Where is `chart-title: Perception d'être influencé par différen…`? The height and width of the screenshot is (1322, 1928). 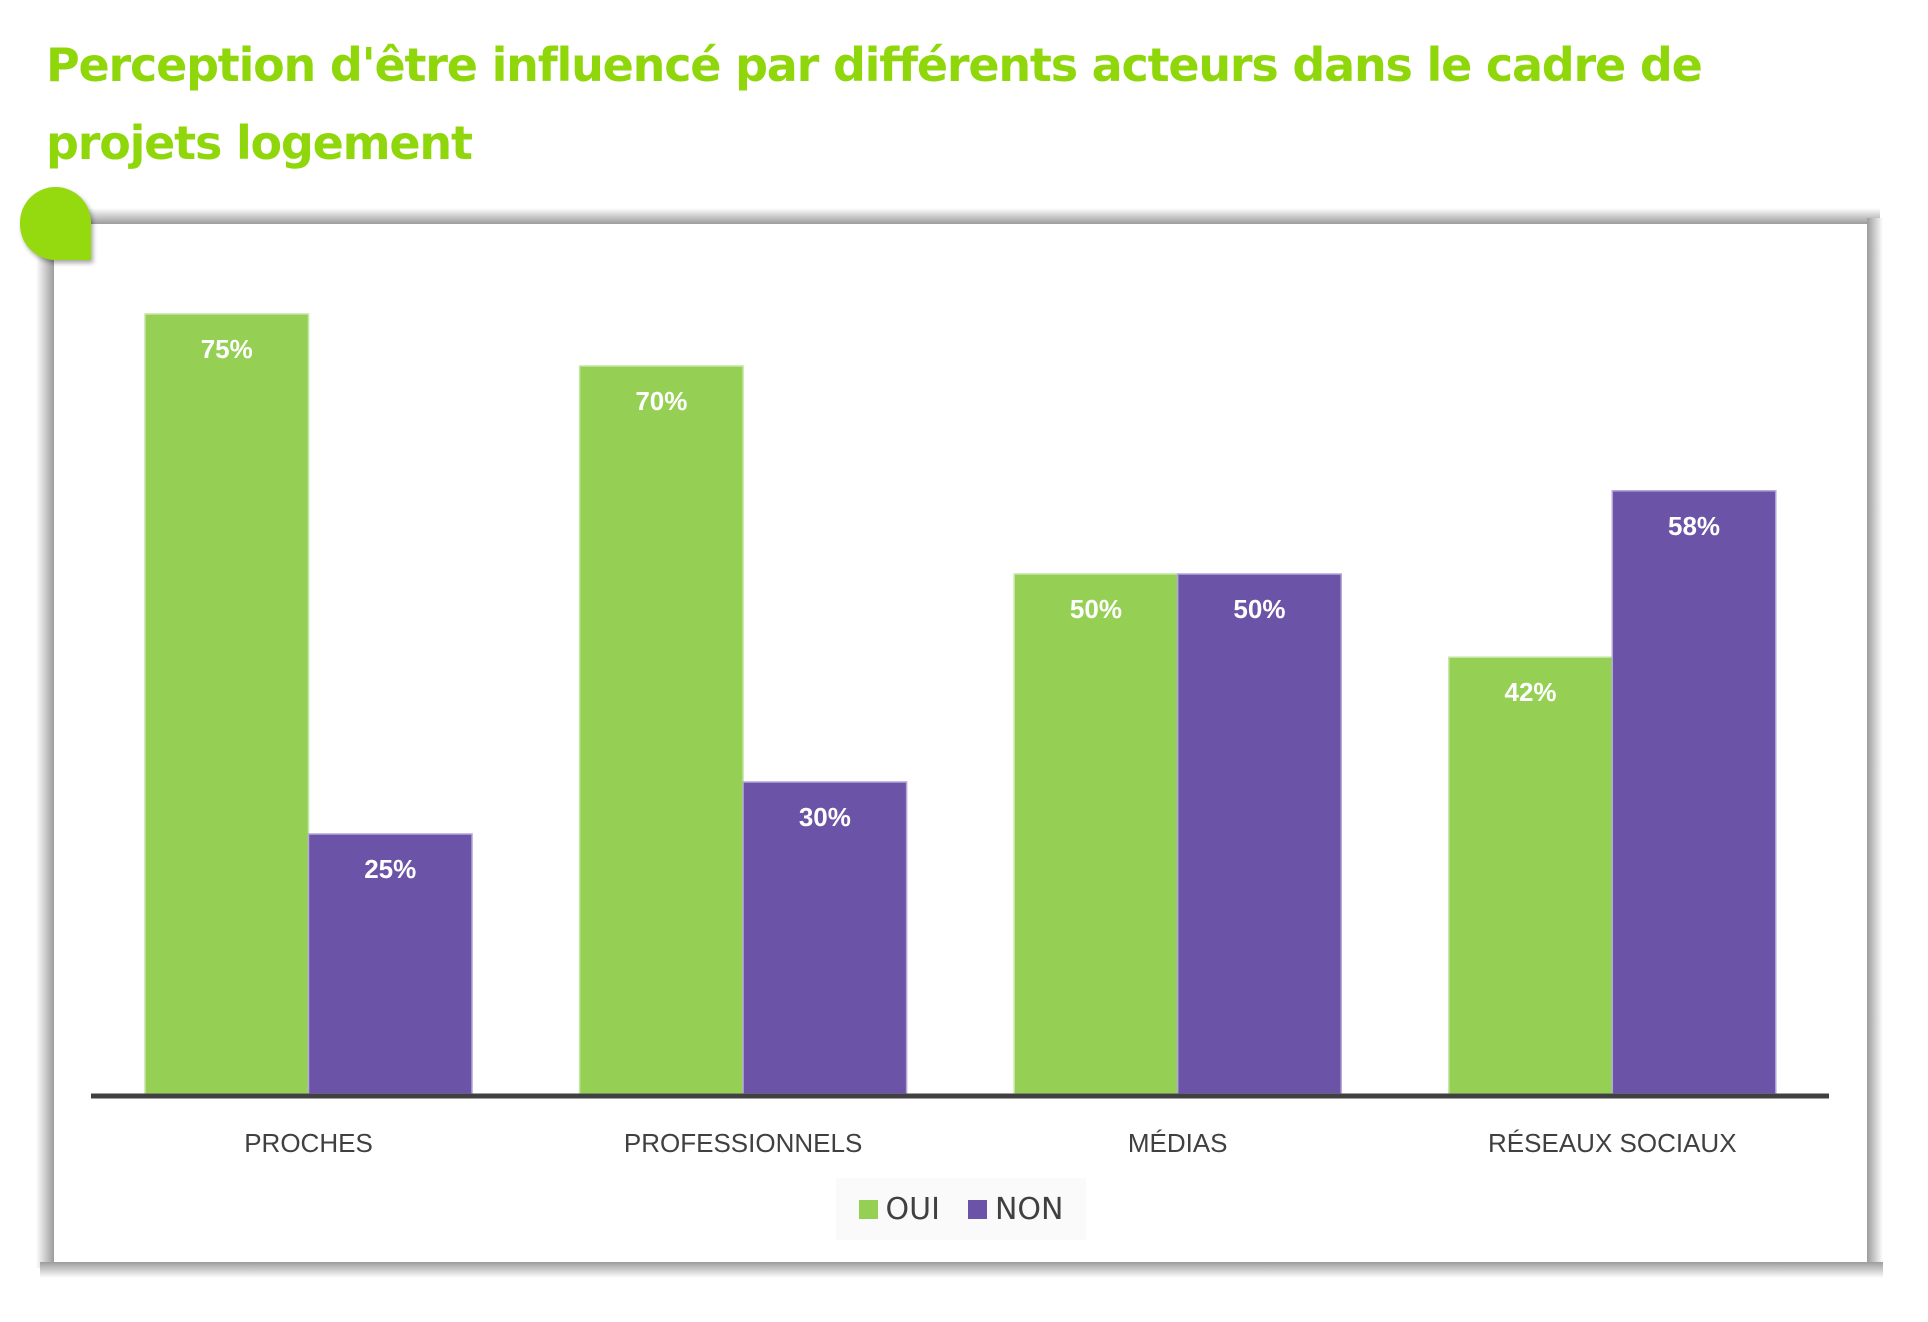 chart-title: Perception d'être influencé par différen… is located at coordinates (874, 104).